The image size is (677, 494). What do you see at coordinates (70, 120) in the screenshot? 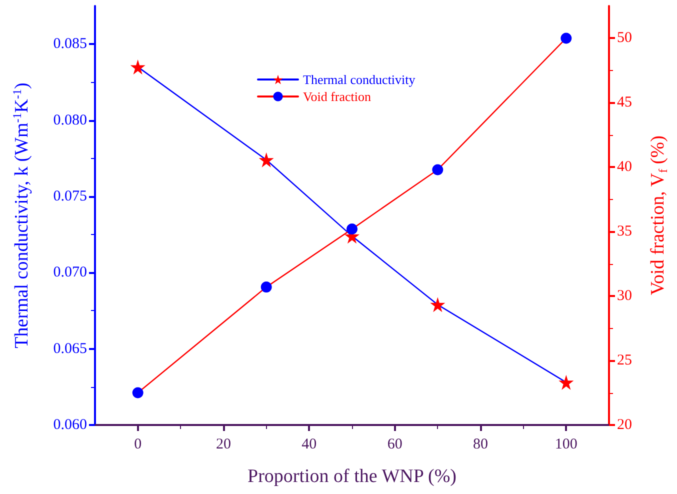
I see `y-tick-label: 0.080` at bounding box center [70, 120].